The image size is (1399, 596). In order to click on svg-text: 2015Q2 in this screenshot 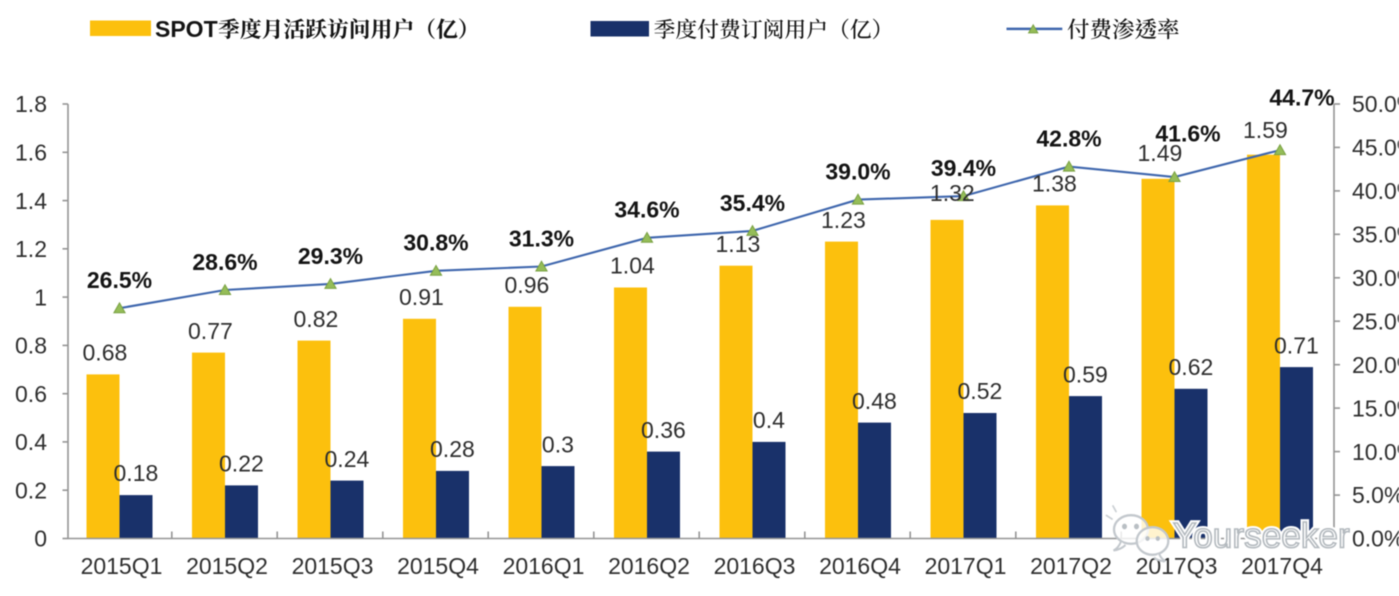, I will do `click(227, 566)`.